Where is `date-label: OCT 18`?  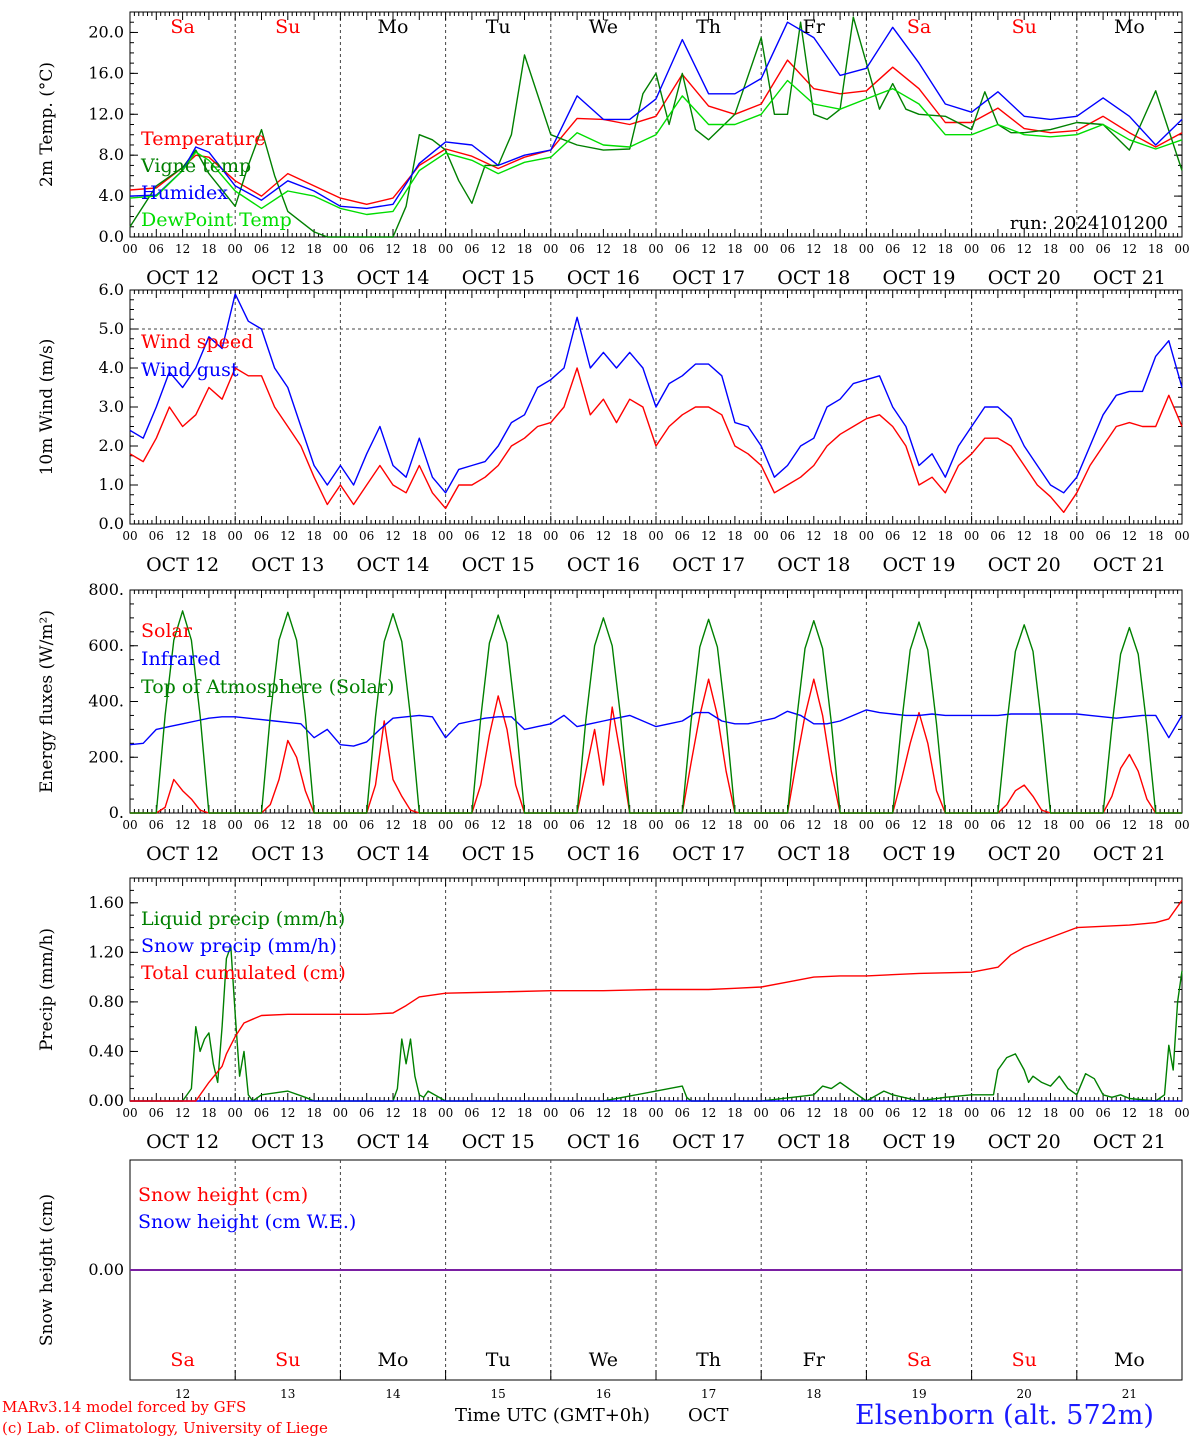 date-label: OCT 18 is located at coordinates (813, 565).